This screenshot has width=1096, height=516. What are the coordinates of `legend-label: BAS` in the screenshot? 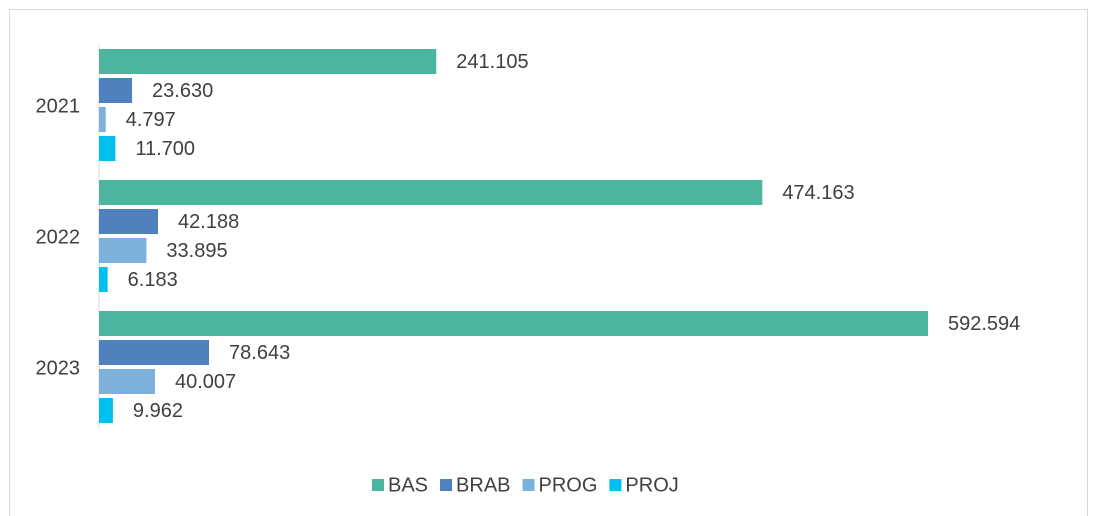 It's located at (408, 485).